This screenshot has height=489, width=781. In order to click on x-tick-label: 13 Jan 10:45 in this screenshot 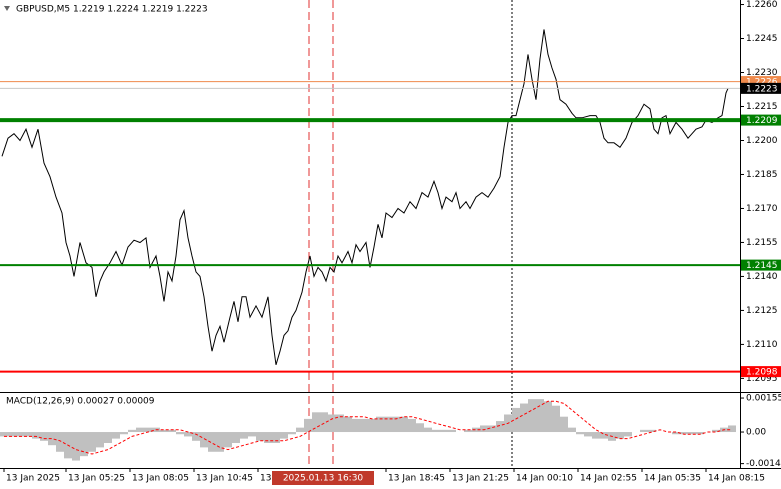, I will do `click(224, 479)`.